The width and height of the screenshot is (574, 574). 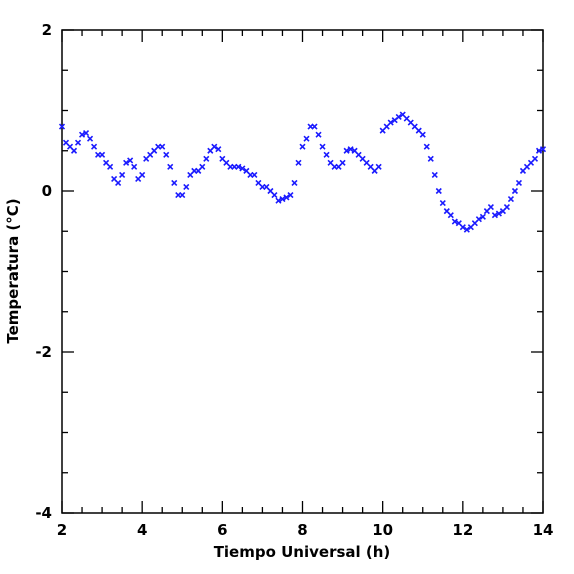 I want to click on y-tick-label: 2, so click(x=47, y=30).